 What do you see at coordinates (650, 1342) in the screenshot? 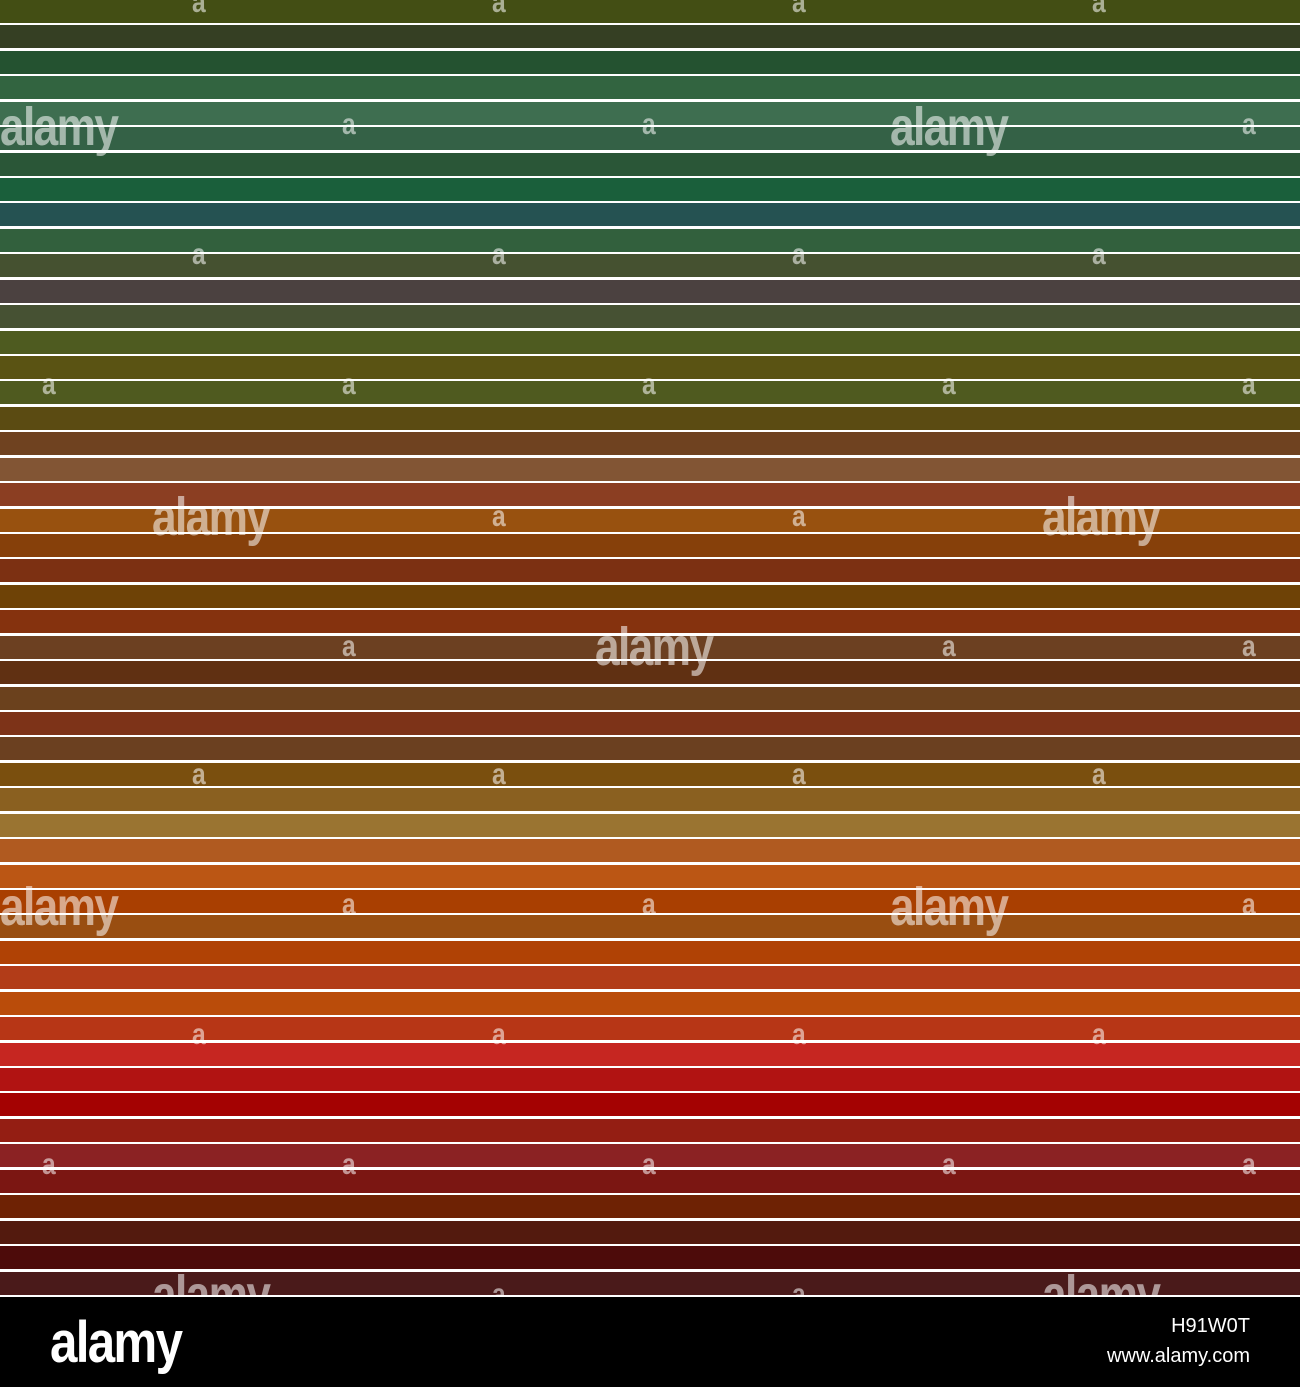
I see `footer-bar: alamy H91W0T www.alamy.com` at bounding box center [650, 1342].